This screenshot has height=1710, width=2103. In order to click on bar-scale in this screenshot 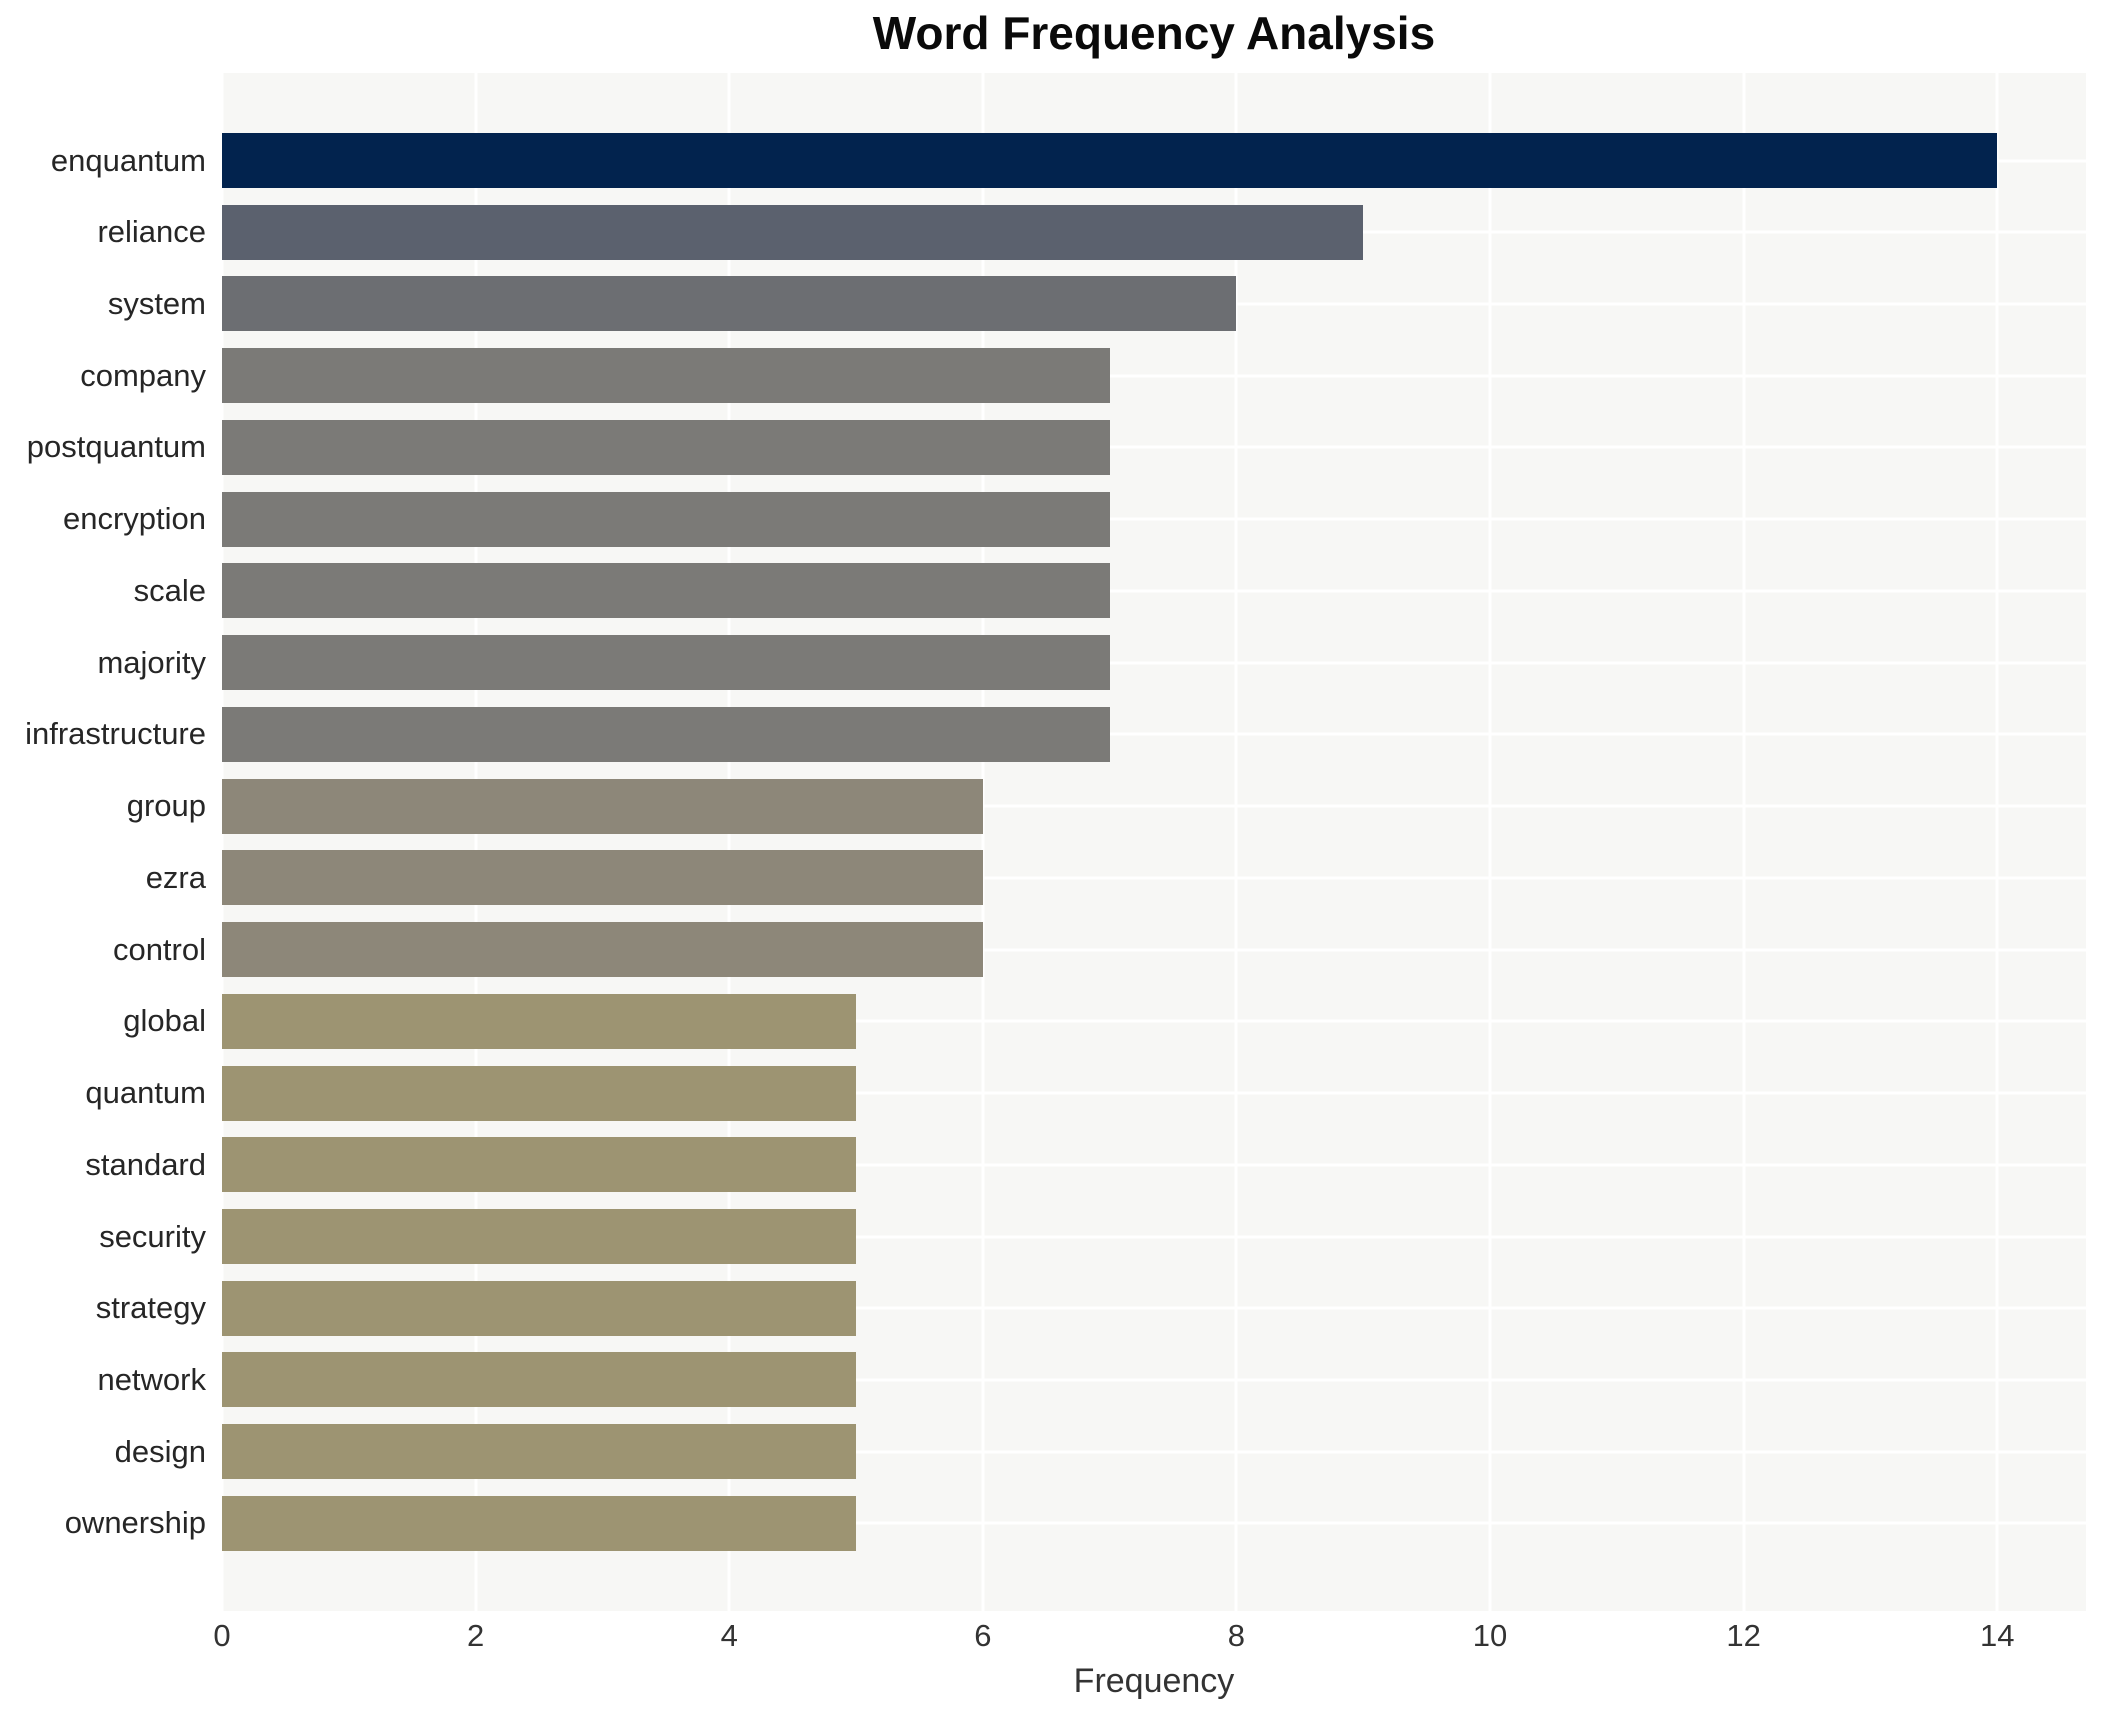, I will do `click(666, 591)`.